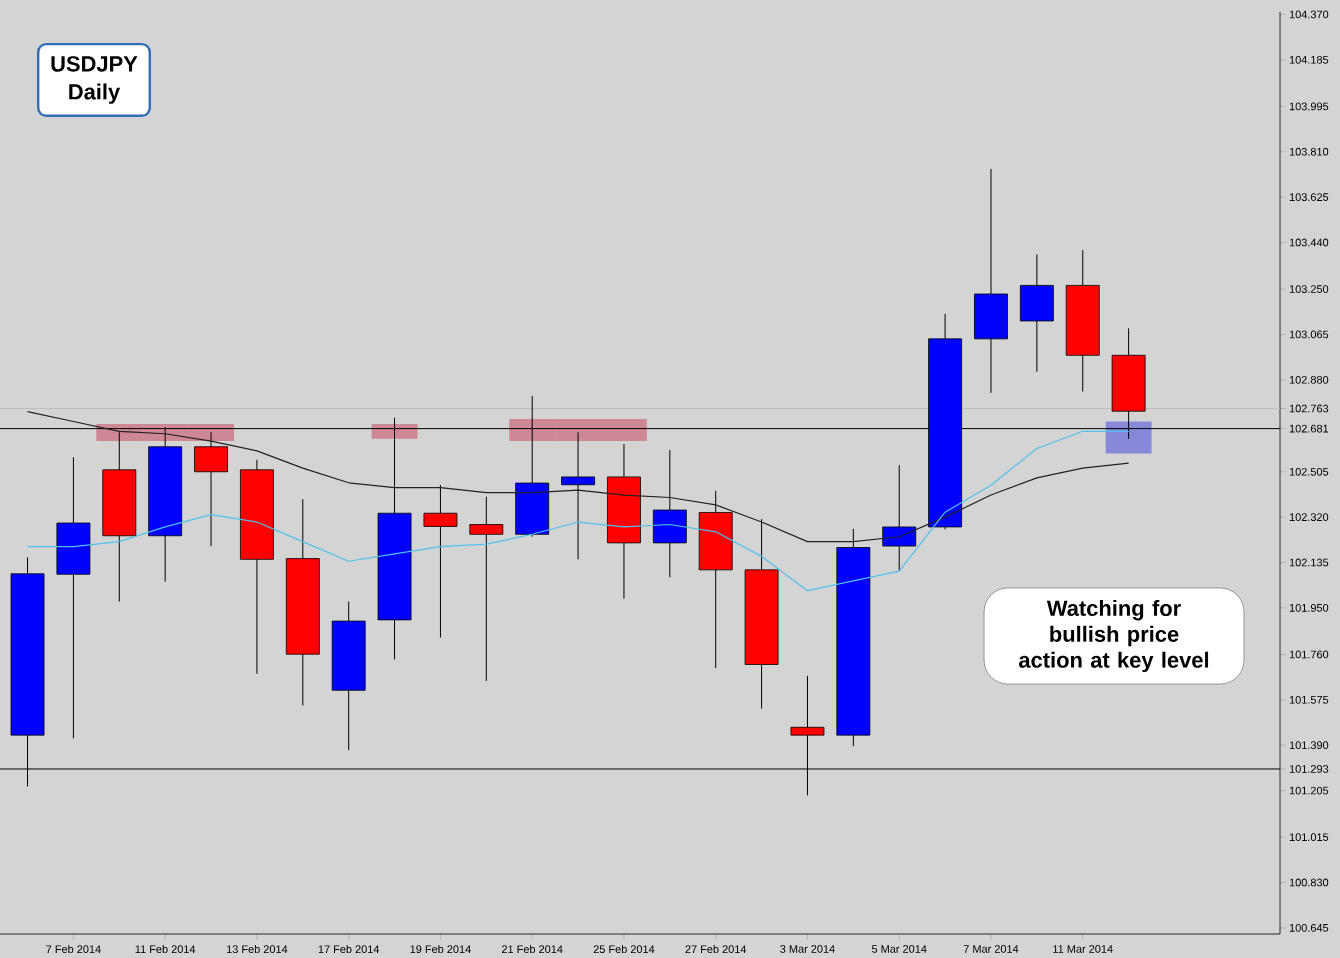 The height and width of the screenshot is (958, 1340). I want to click on text: USDJPY, so click(94, 64).